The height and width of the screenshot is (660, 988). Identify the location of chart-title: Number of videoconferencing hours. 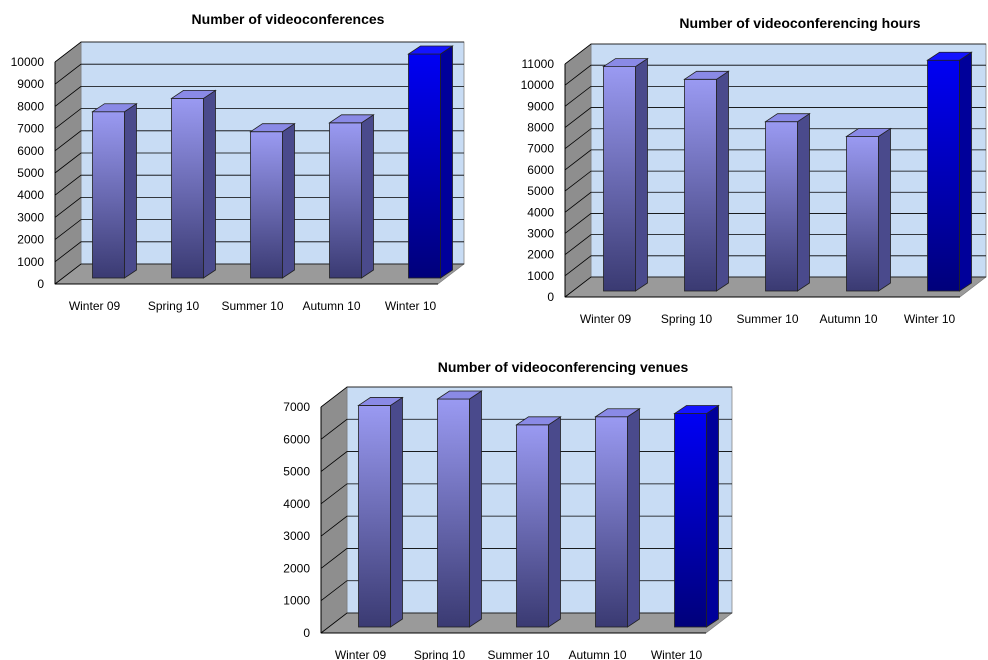
(799, 23).